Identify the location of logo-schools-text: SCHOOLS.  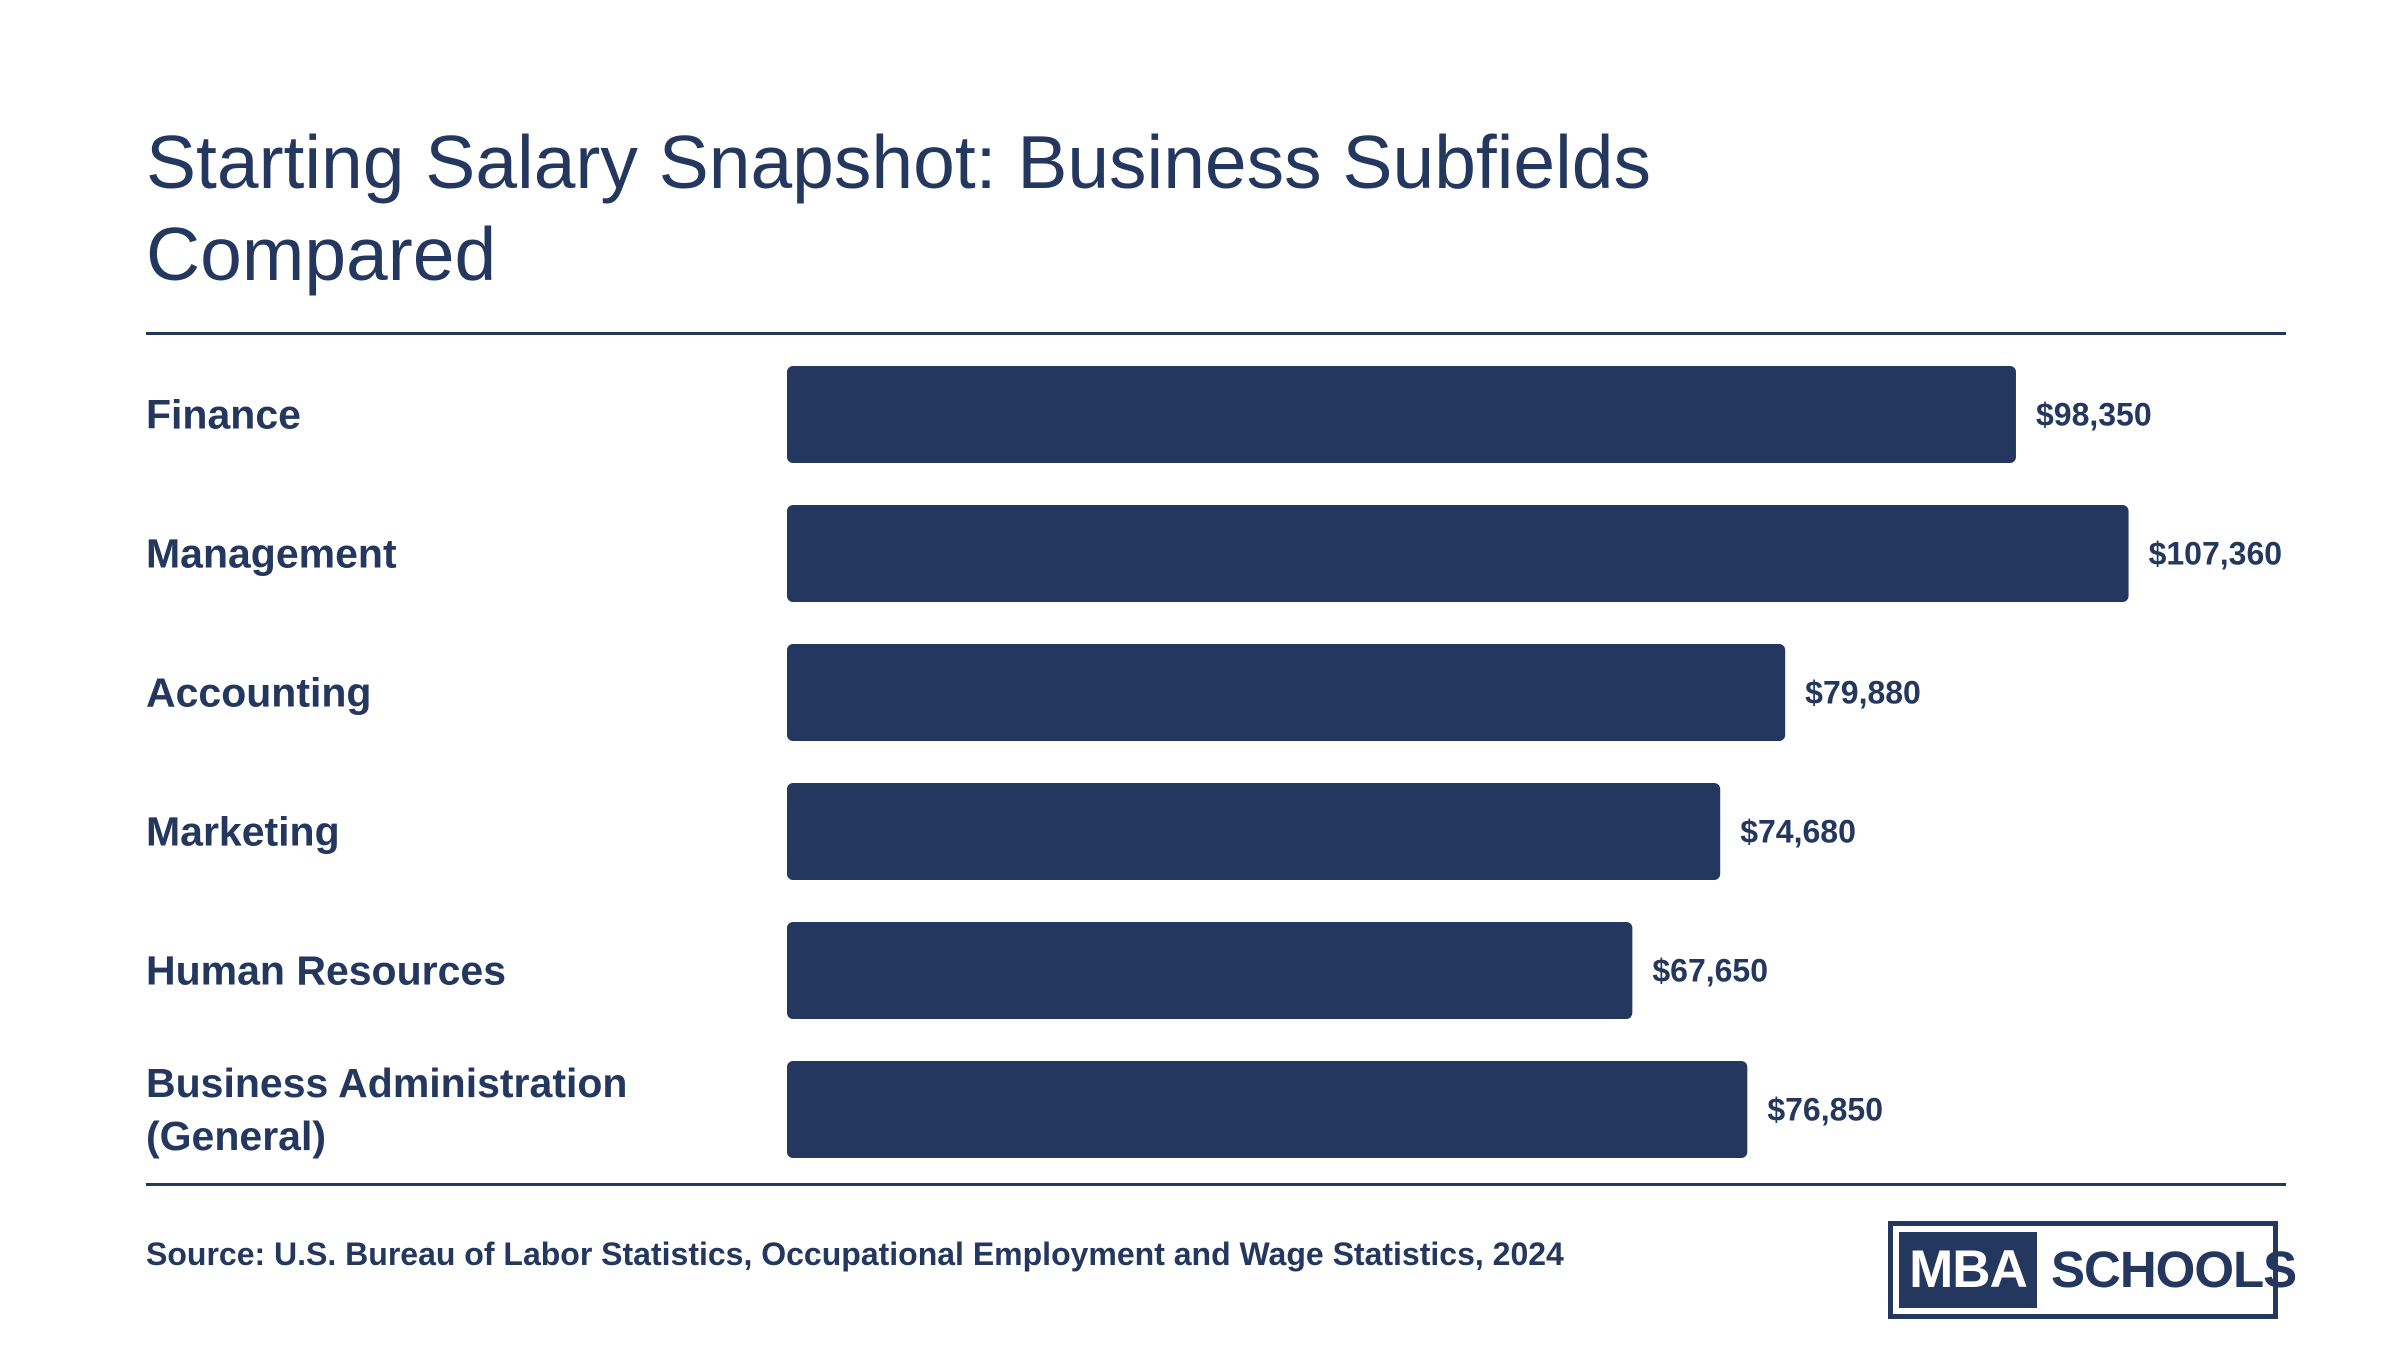
(2174, 1269).